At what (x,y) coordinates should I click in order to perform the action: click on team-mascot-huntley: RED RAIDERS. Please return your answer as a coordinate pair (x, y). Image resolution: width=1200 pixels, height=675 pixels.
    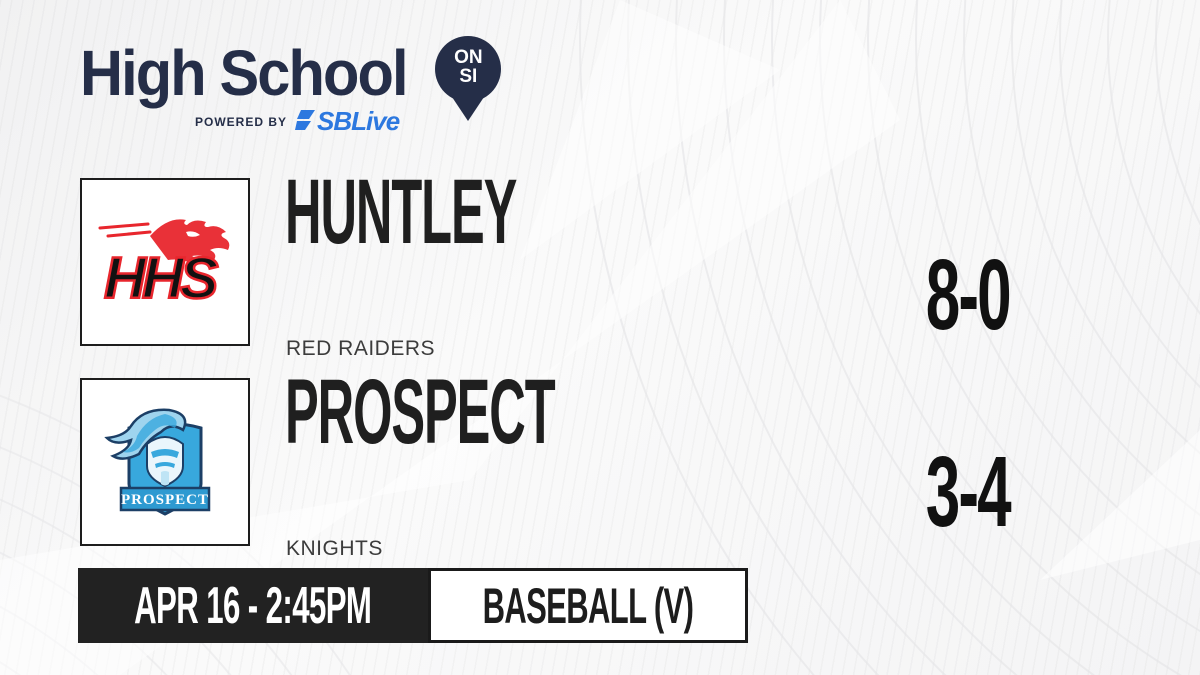
    Looking at the image, I should click on (361, 348).